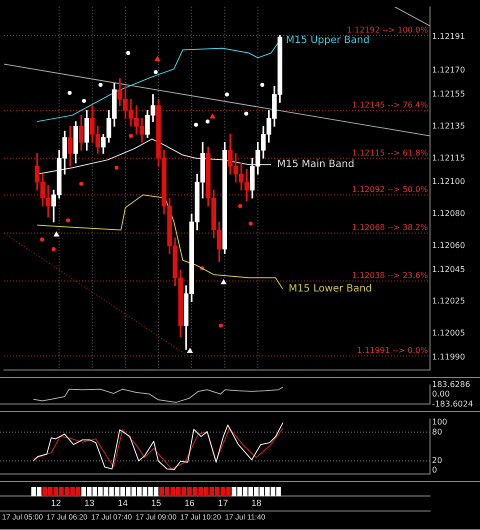  What do you see at coordinates (449, 125) in the screenshot?
I see `y-tick-label: 1.12135` at bounding box center [449, 125].